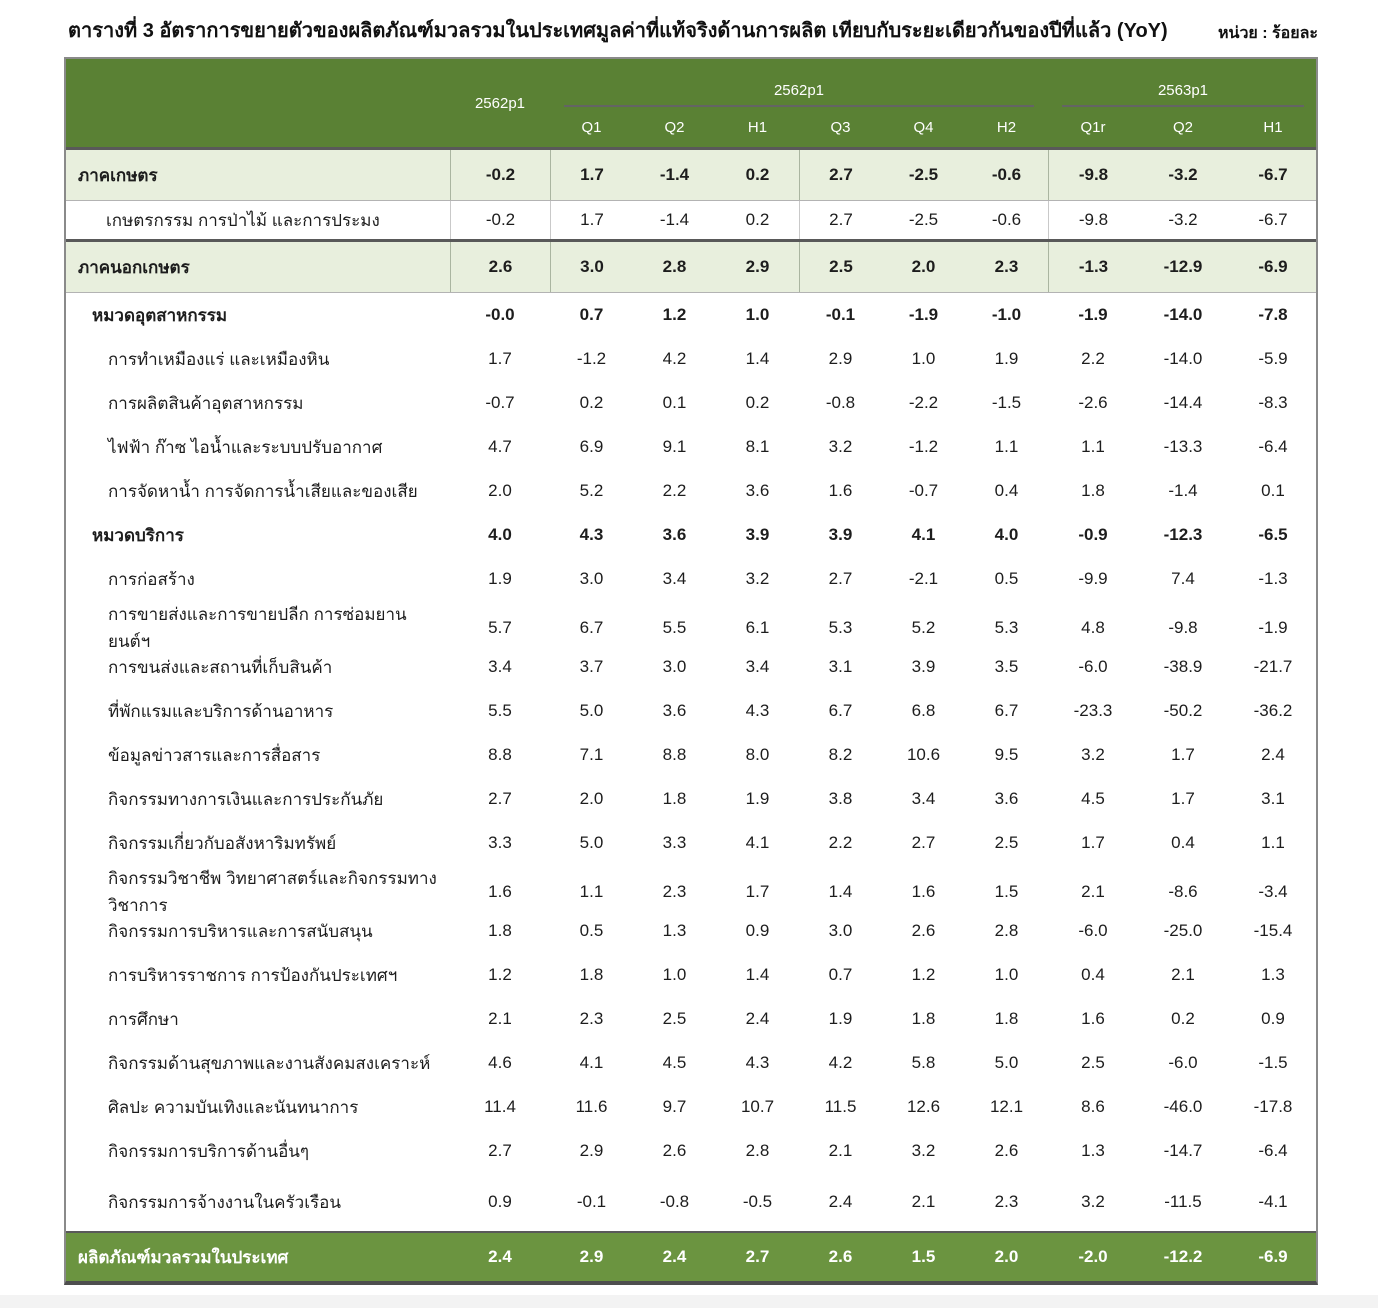 The image size is (1378, 1308). What do you see at coordinates (1183, 891) in the screenshot?
I see `value-cell: -8.6` at bounding box center [1183, 891].